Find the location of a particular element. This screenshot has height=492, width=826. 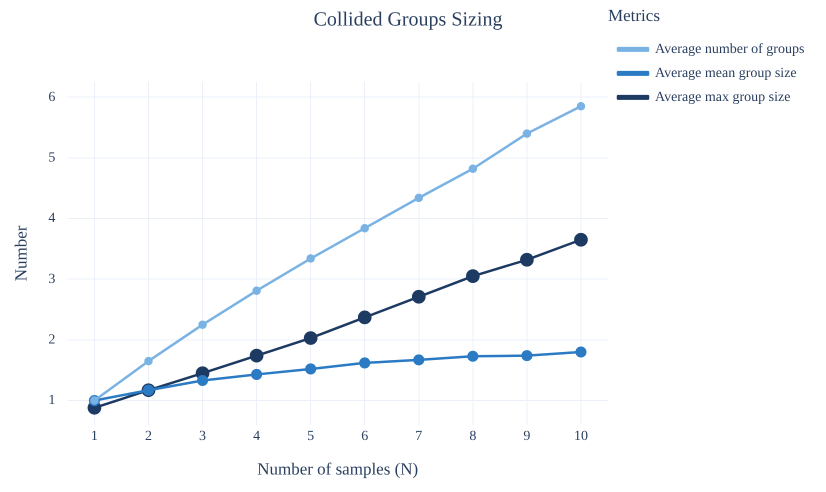

y-axis-title: Number is located at coordinates (21, 253).